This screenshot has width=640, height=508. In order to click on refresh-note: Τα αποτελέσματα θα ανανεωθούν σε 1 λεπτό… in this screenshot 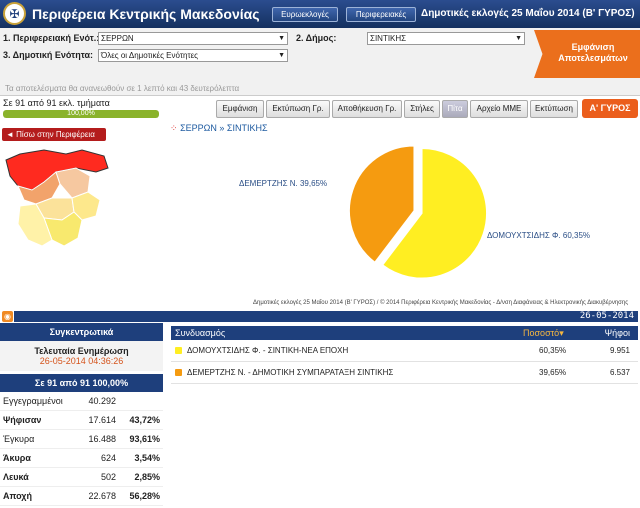, I will do `click(122, 88)`.